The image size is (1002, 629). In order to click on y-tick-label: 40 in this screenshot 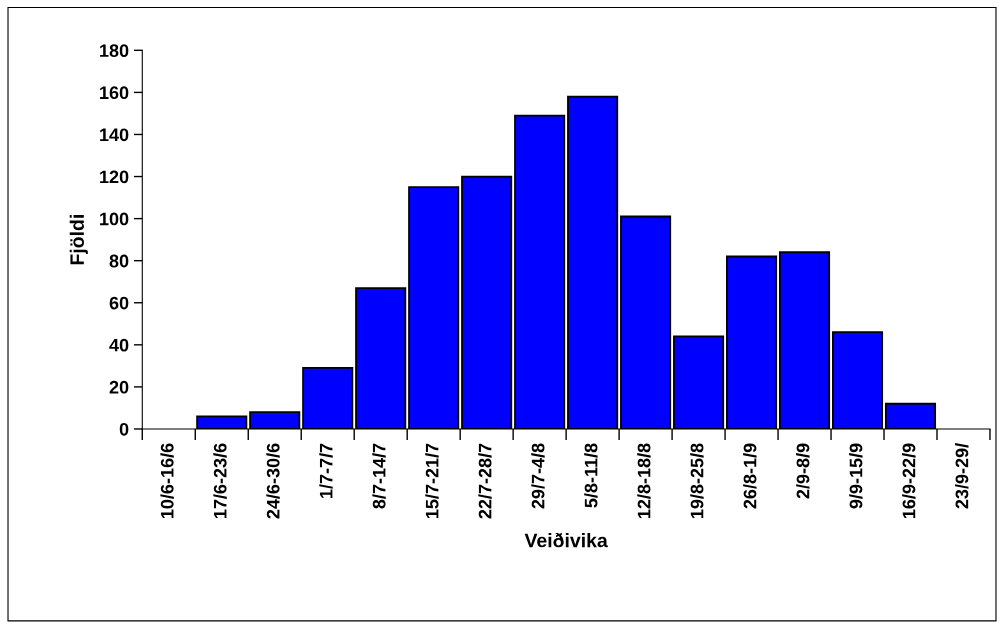, I will do `click(119, 345)`.